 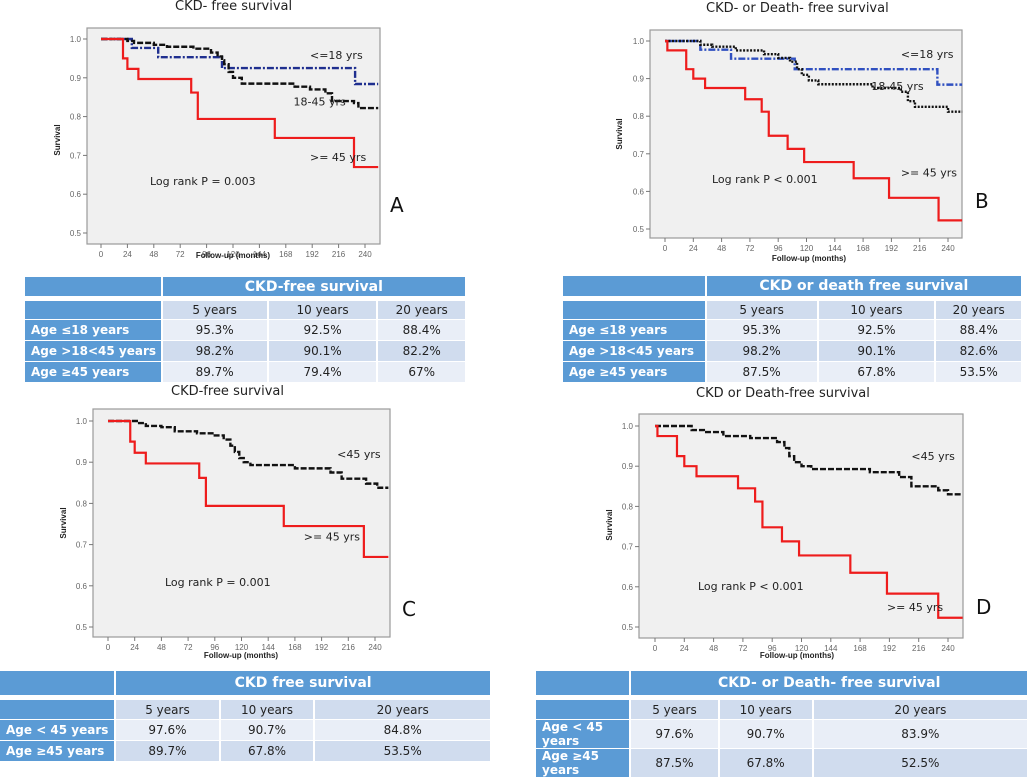 What do you see at coordinates (58, 730) in the screenshot?
I see `row-label: Age < 45 years` at bounding box center [58, 730].